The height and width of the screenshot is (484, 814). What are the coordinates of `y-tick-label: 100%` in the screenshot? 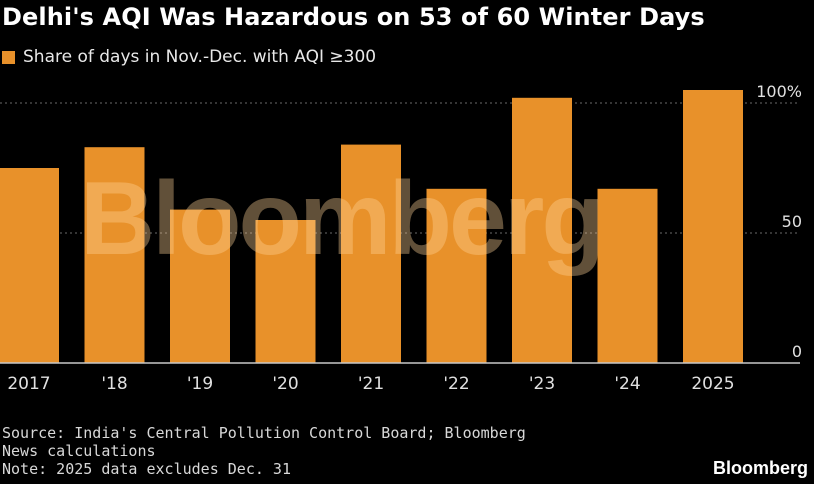 It's located at (779, 91).